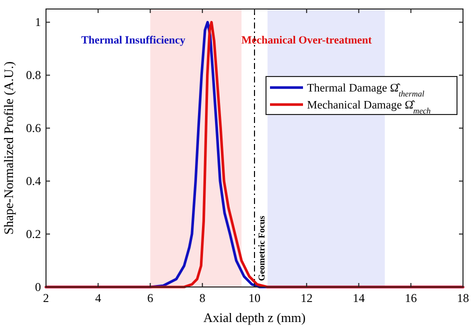 This screenshot has height=330, width=476. Describe the element at coordinates (150, 298) in the screenshot. I see `x-tick-label: 6` at that location.